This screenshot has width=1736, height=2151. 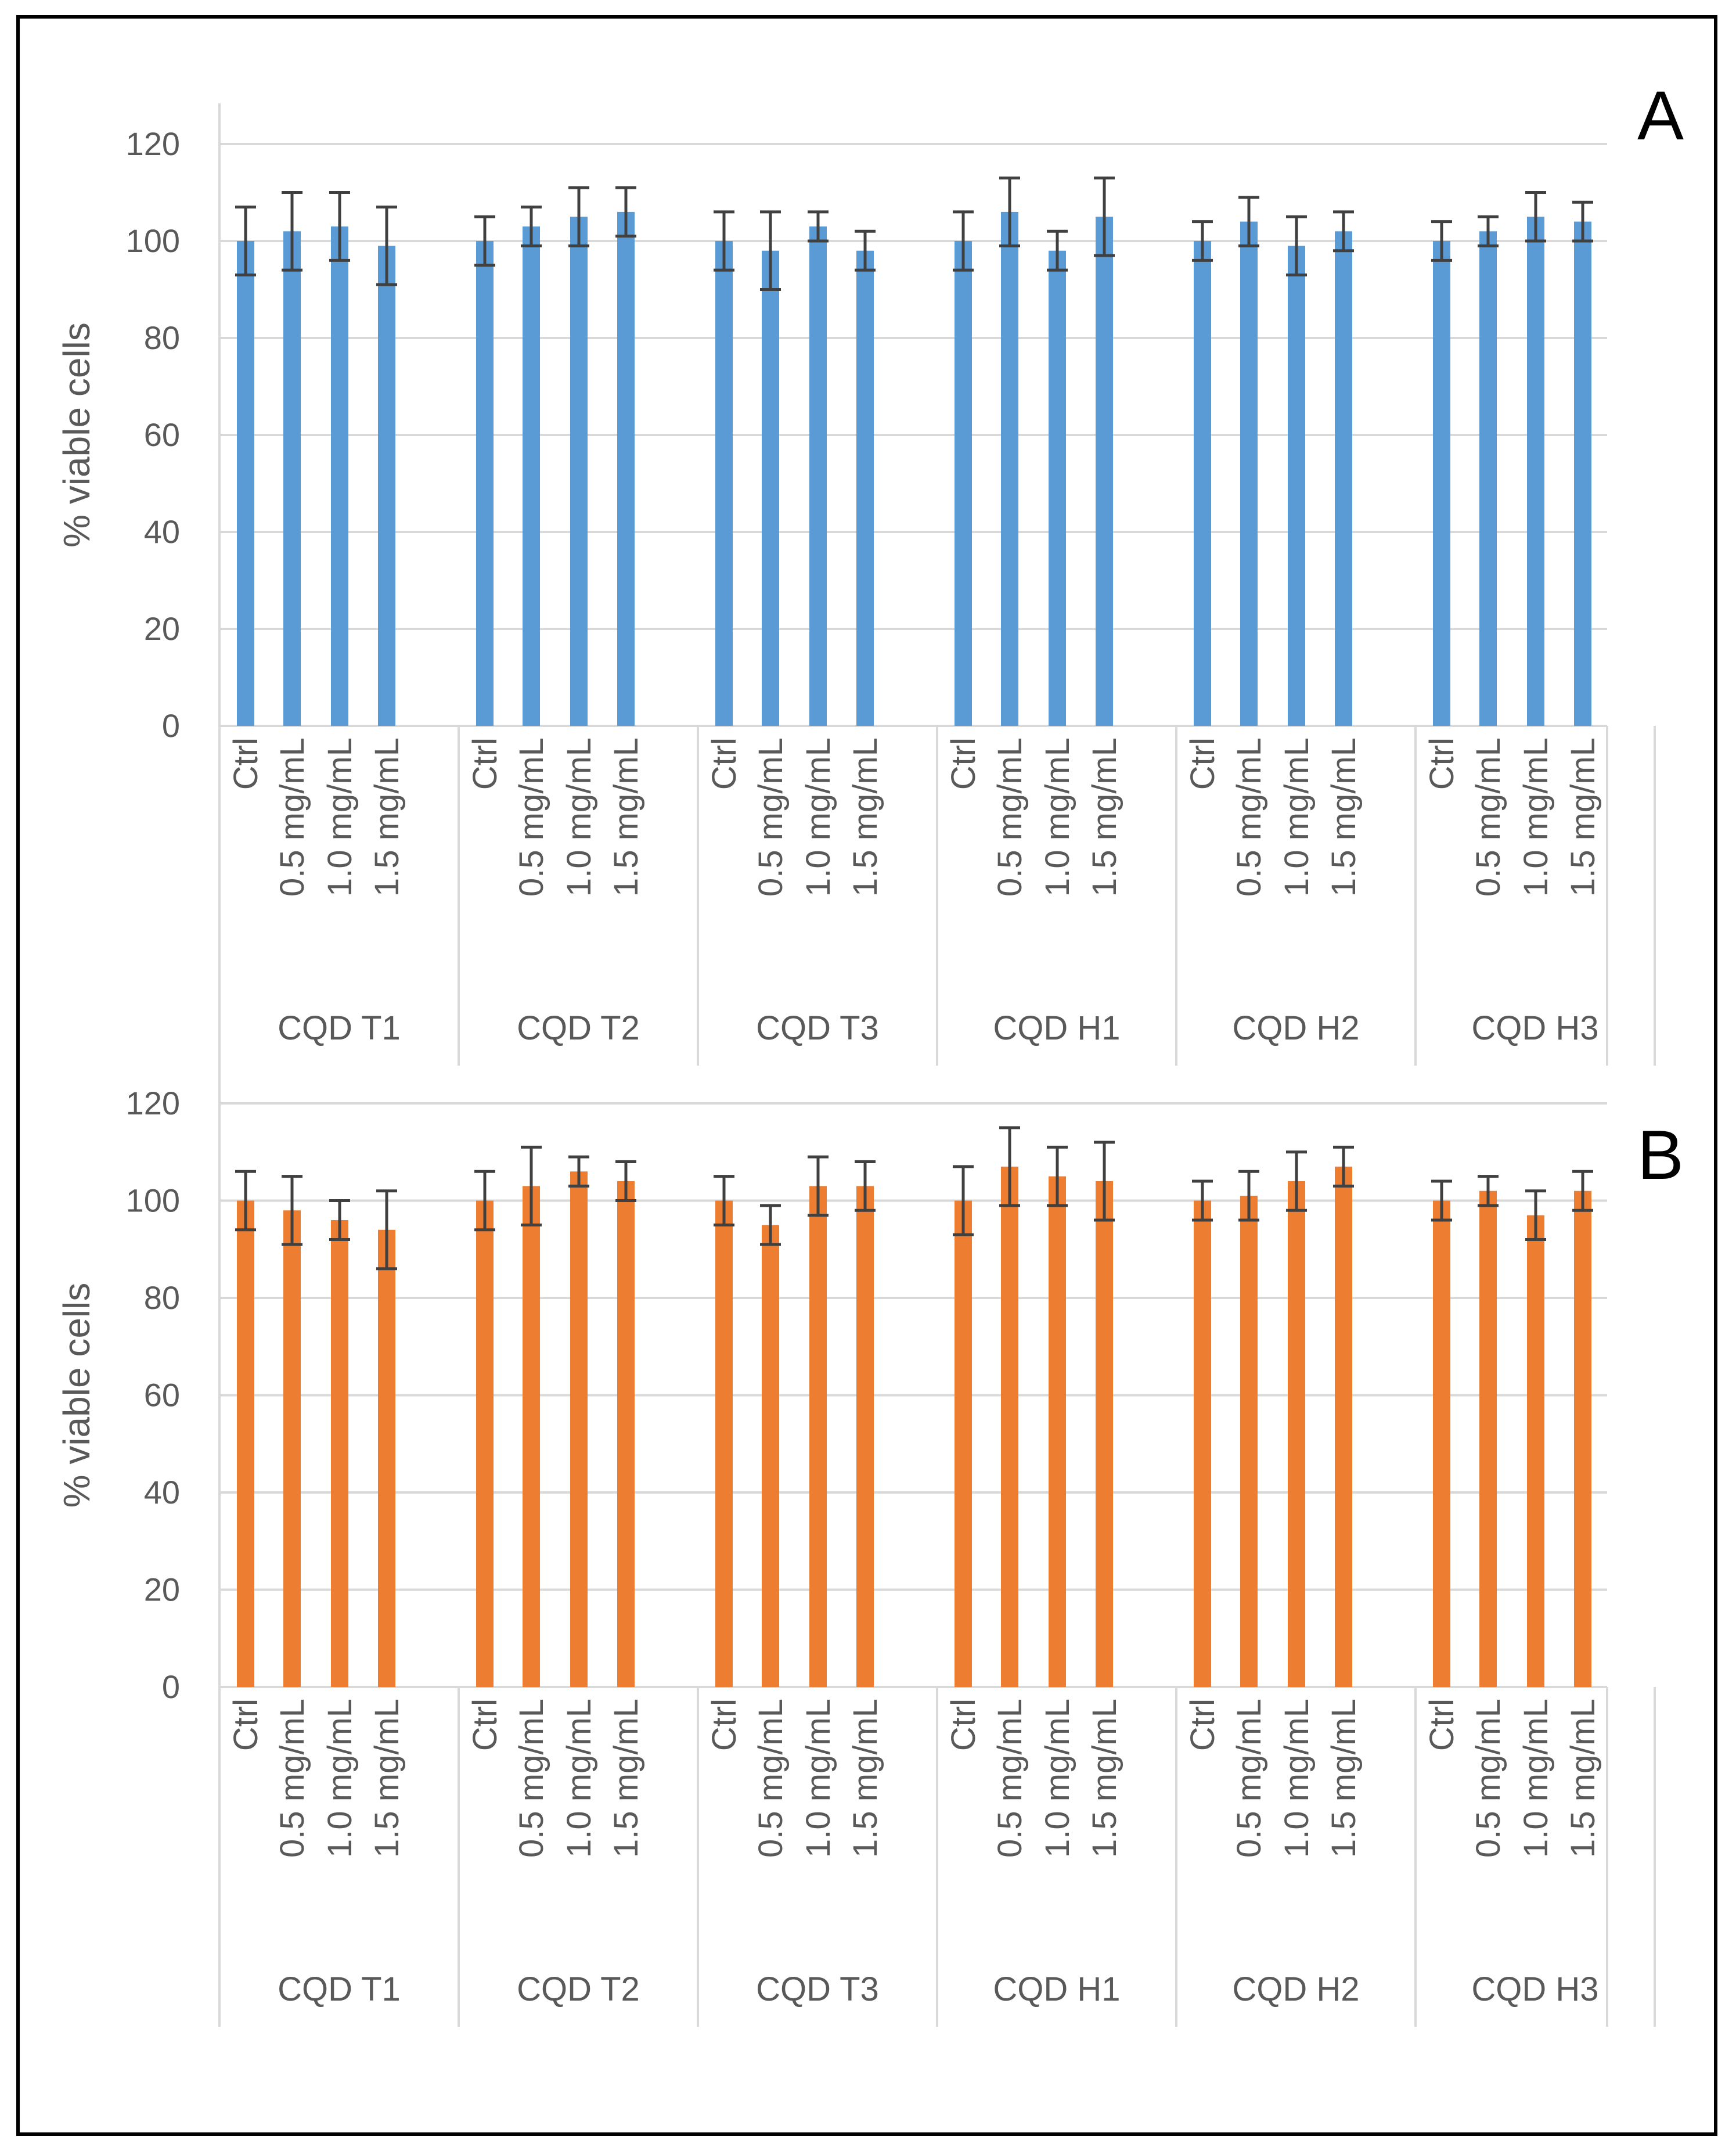 What do you see at coordinates (162, 1395) in the screenshot?
I see `y-tick-label: 60` at bounding box center [162, 1395].